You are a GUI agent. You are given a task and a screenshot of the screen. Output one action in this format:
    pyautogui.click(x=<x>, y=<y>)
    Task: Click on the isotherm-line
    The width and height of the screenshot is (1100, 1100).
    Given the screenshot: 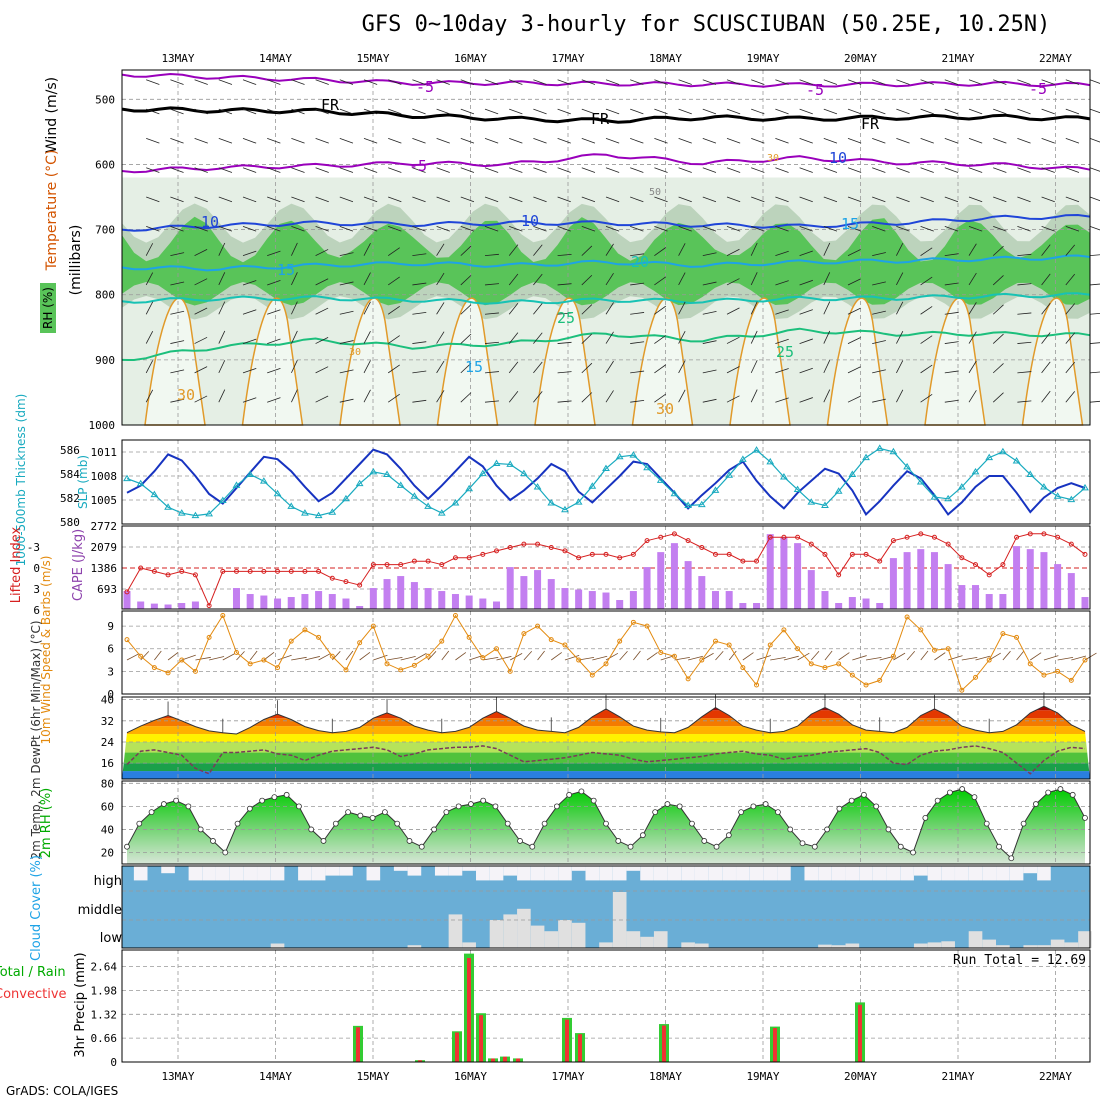 What is the action you would take?
    pyautogui.click(x=606, y=115)
    